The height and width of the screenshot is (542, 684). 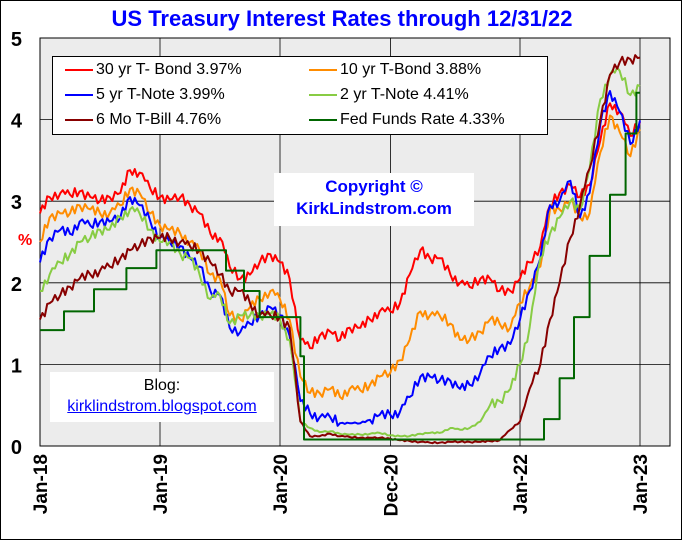 I want to click on legend-value: 3.97%, so click(x=219, y=69).